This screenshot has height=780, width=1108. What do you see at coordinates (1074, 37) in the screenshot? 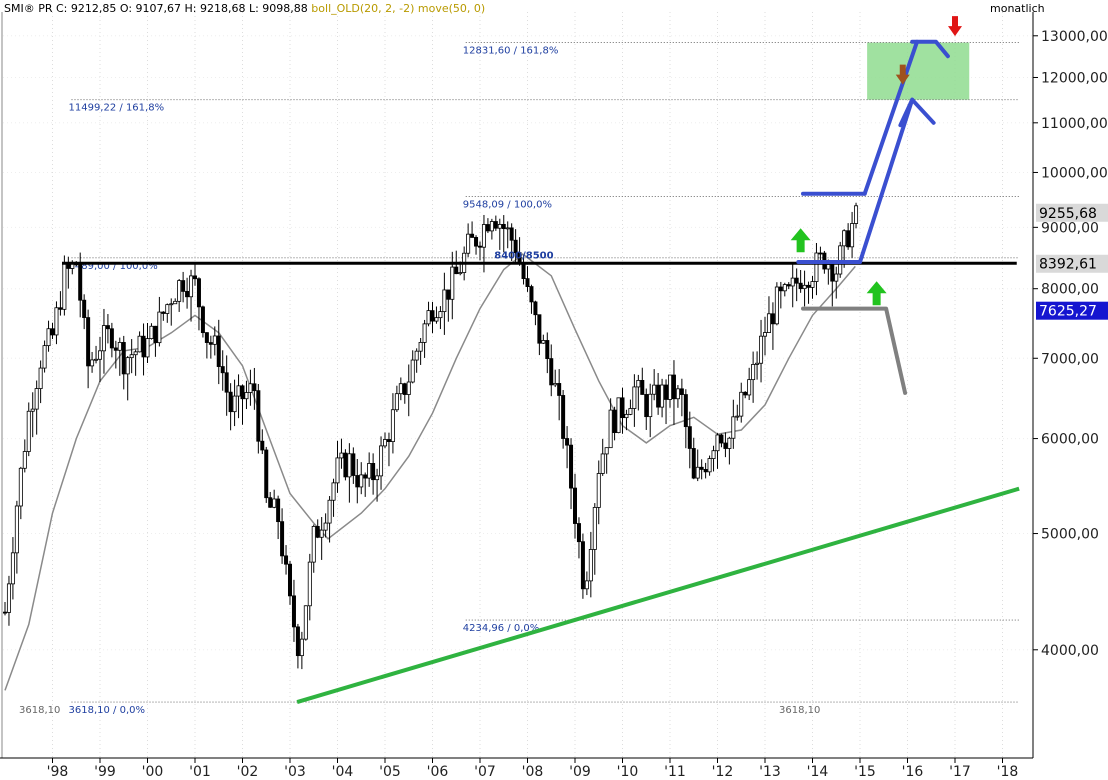
I see `y-tick-label: 13000,00` at bounding box center [1074, 37].